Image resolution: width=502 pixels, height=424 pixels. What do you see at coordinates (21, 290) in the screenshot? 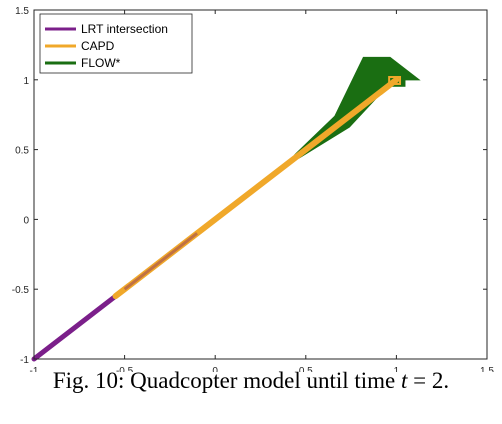
I see `y-tick-label: -0.5` at bounding box center [21, 290].